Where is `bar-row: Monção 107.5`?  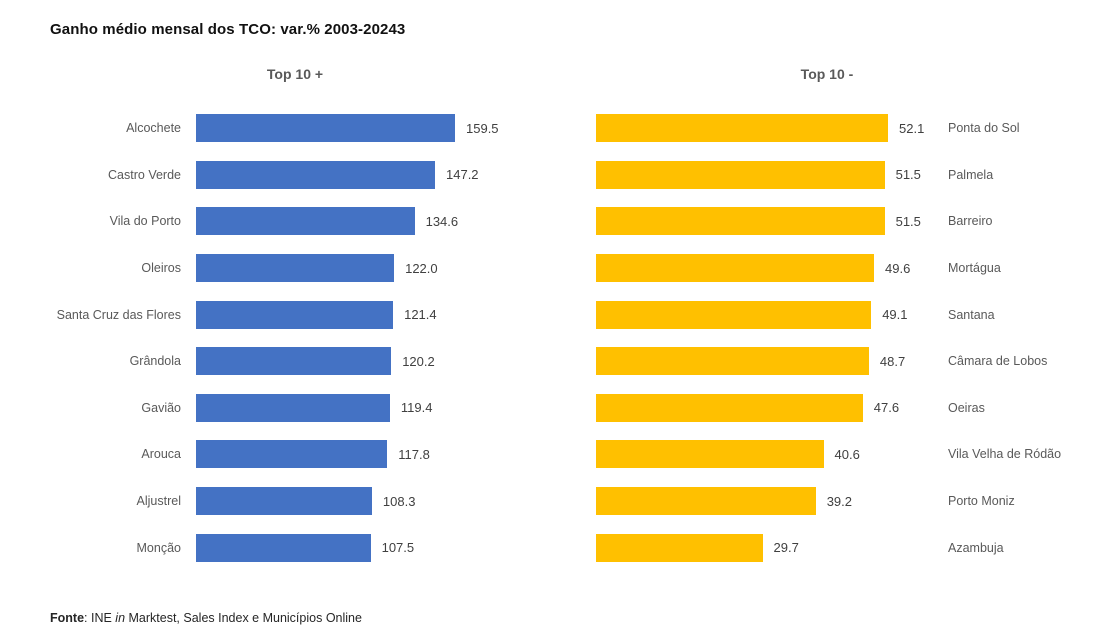
bar-row: Monção 107.5 is located at coordinates (305, 547).